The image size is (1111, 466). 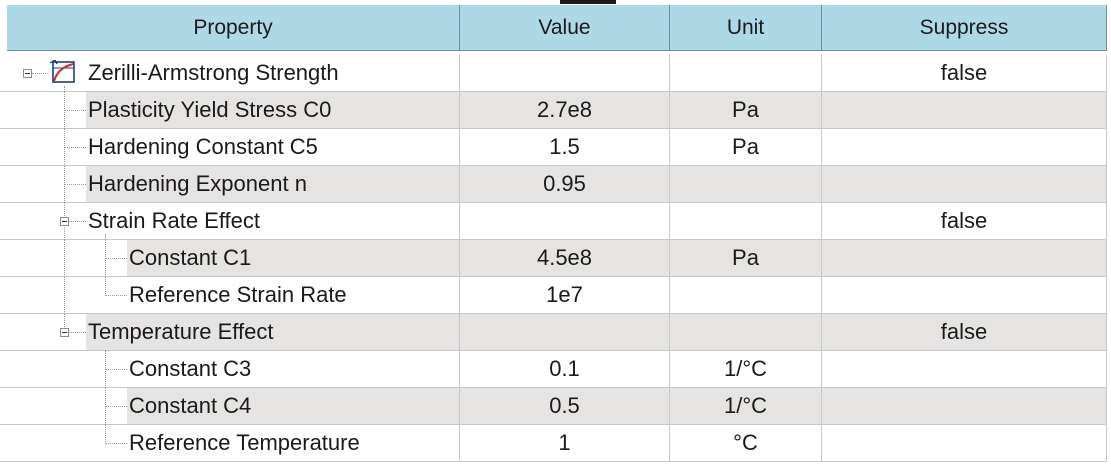 I want to click on property-cell: Hardening Exponent n, so click(x=230, y=184).